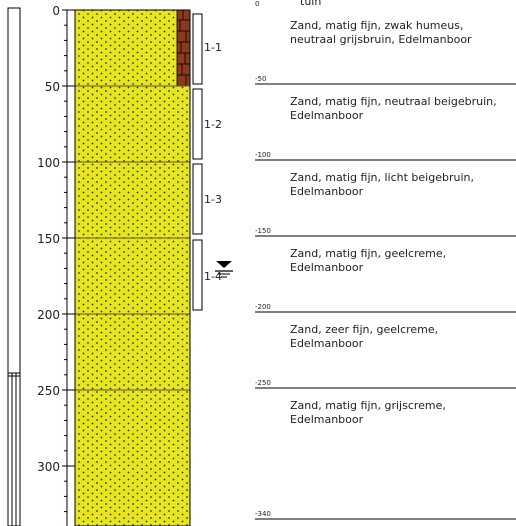  What do you see at coordinates (260, 79) in the screenshot?
I see `depth-mark-label: -50` at bounding box center [260, 79].